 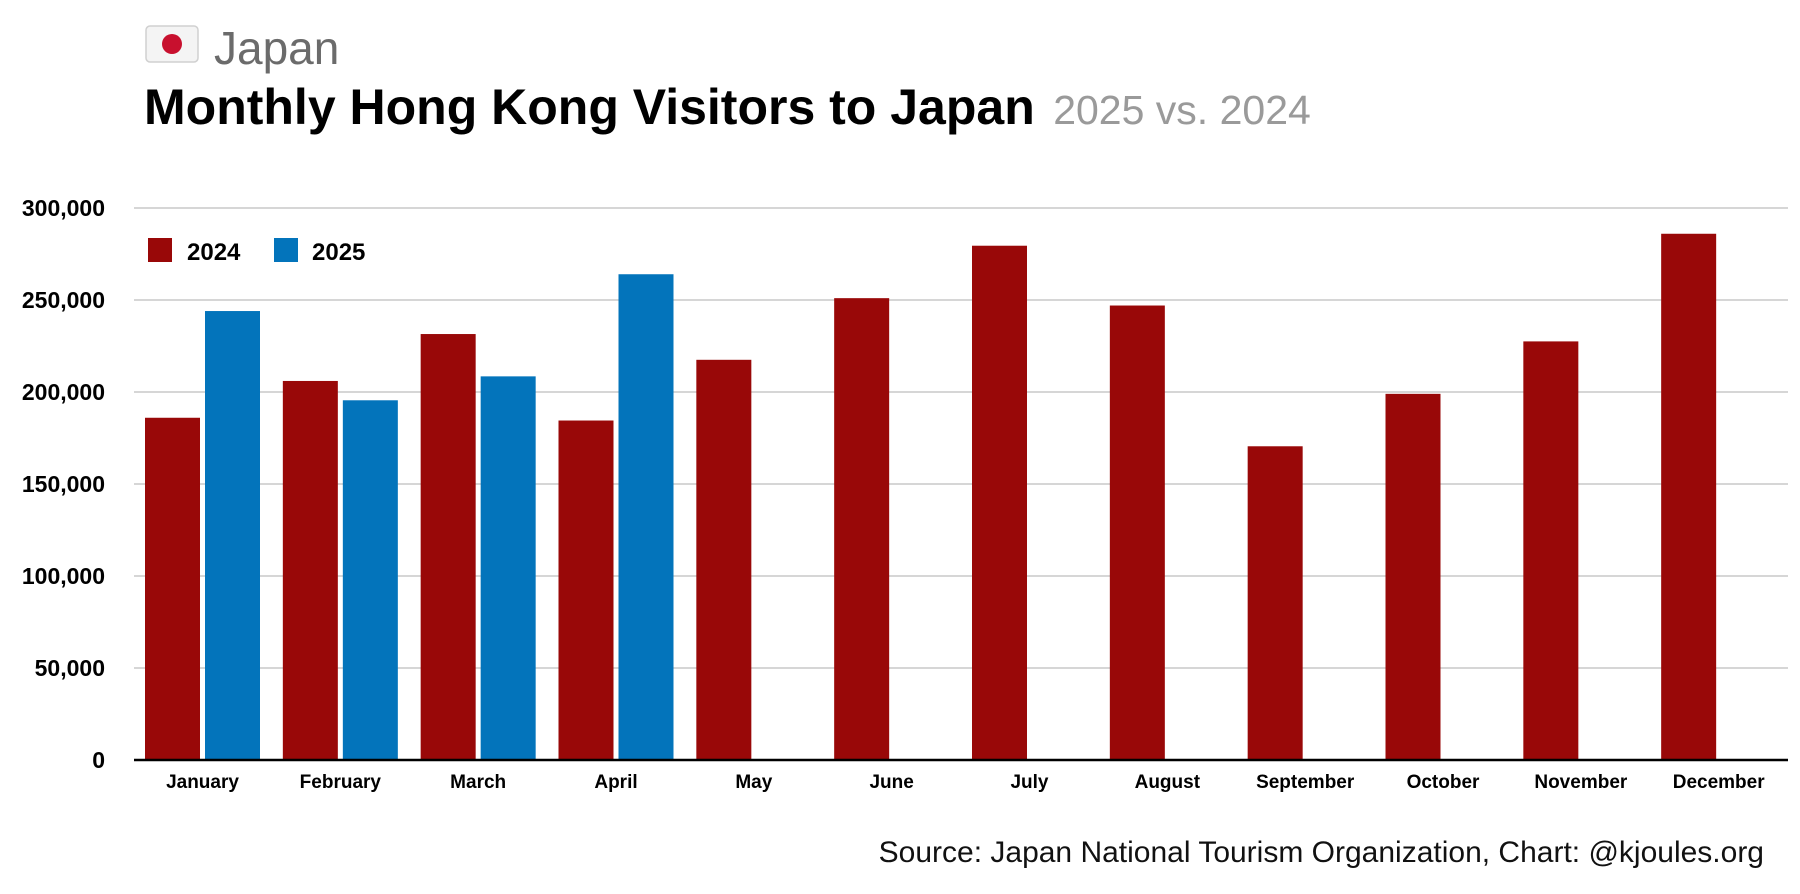 I want to click on y-tick-label-200-000: 200,000, so click(x=63, y=392).